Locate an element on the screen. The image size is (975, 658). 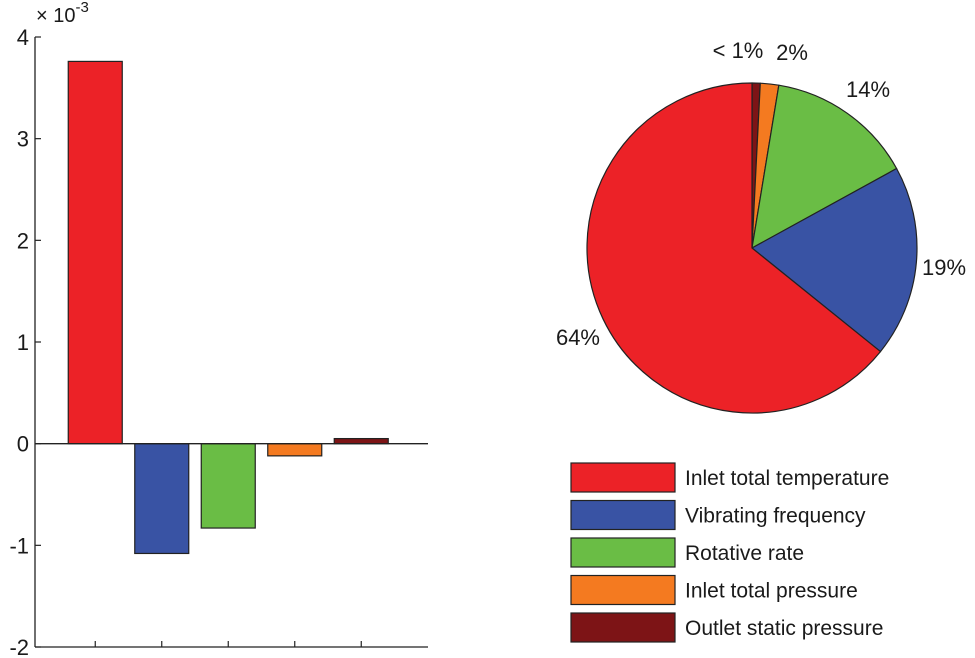
pie-slice-label-5: 64% is located at coordinates (578, 337).